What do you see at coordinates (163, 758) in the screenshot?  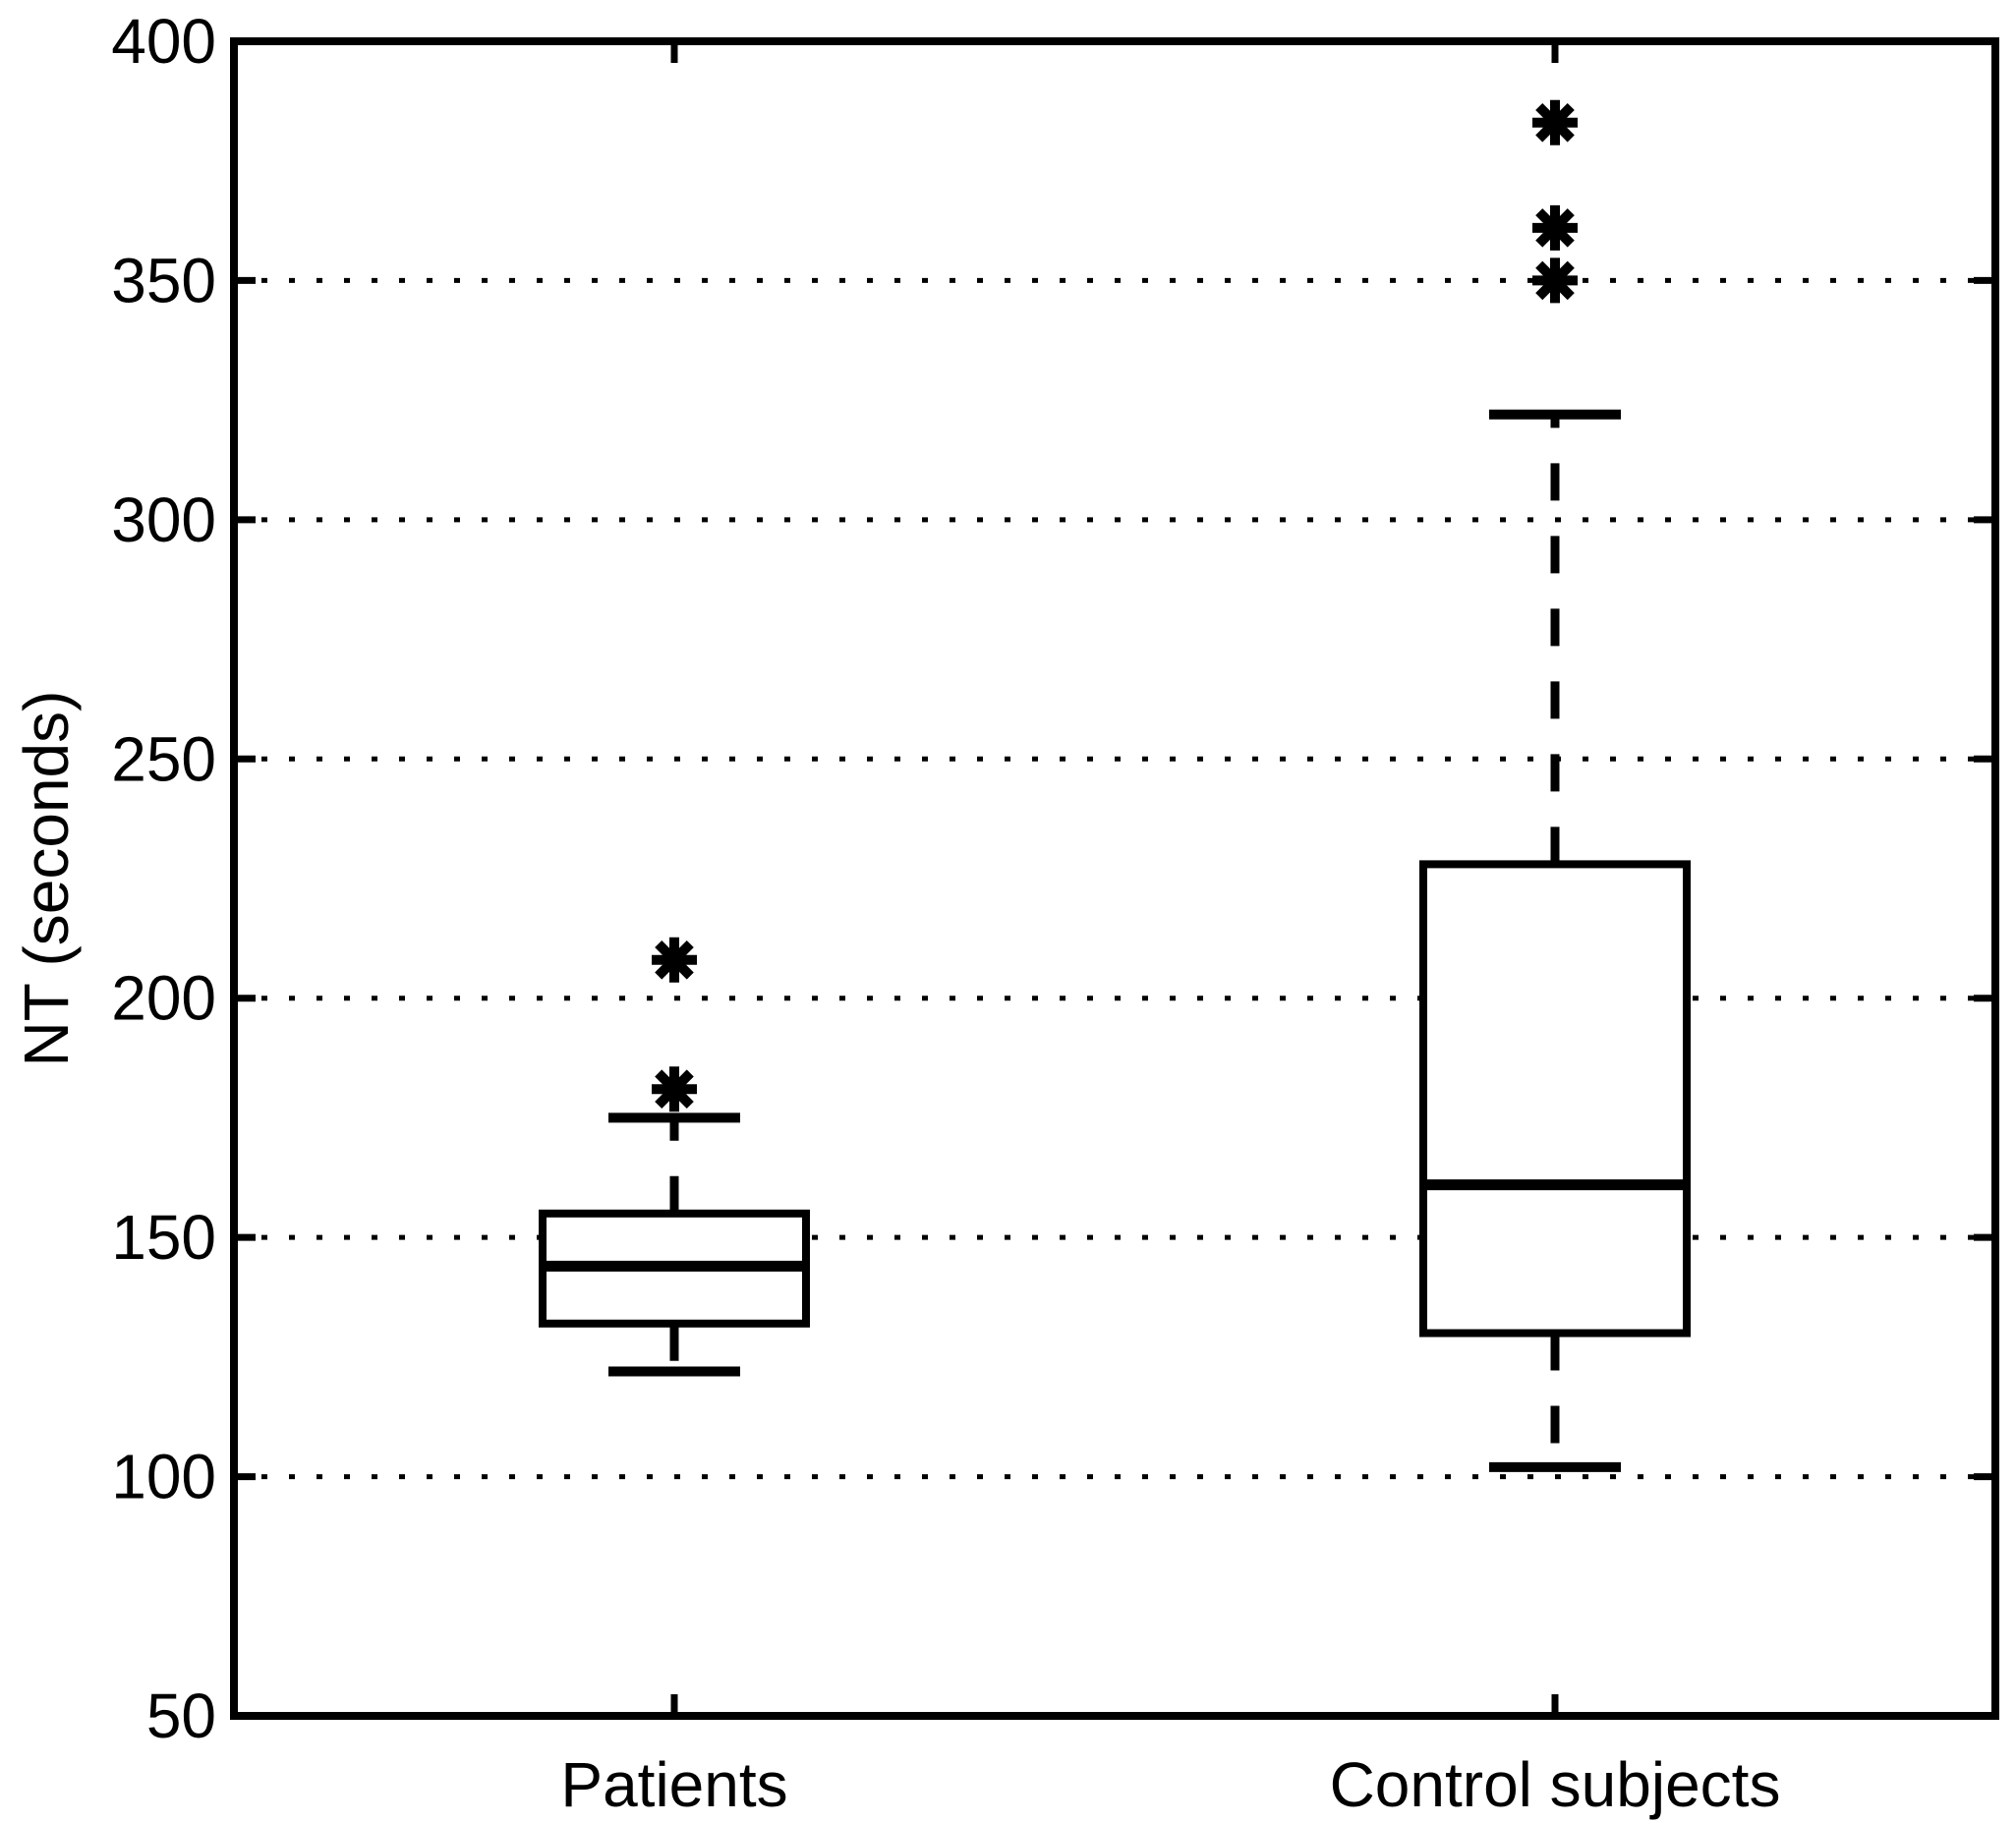 I see `y-tick-label: 250` at bounding box center [163, 758].